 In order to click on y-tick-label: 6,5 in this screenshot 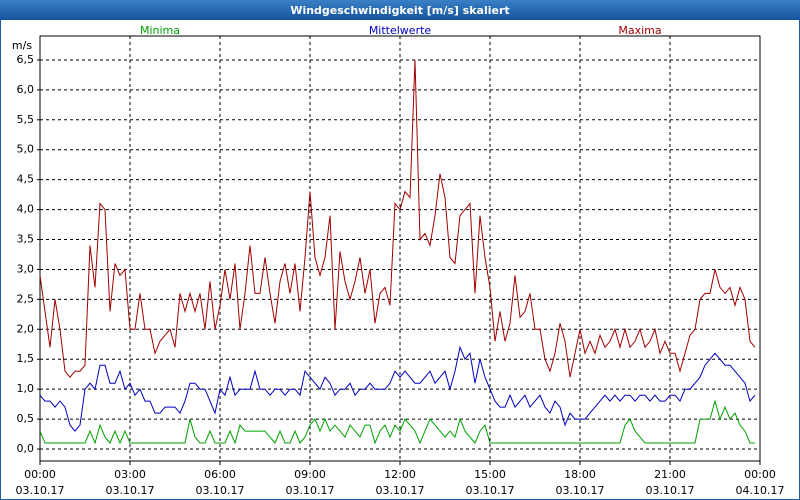, I will do `click(26, 59)`.